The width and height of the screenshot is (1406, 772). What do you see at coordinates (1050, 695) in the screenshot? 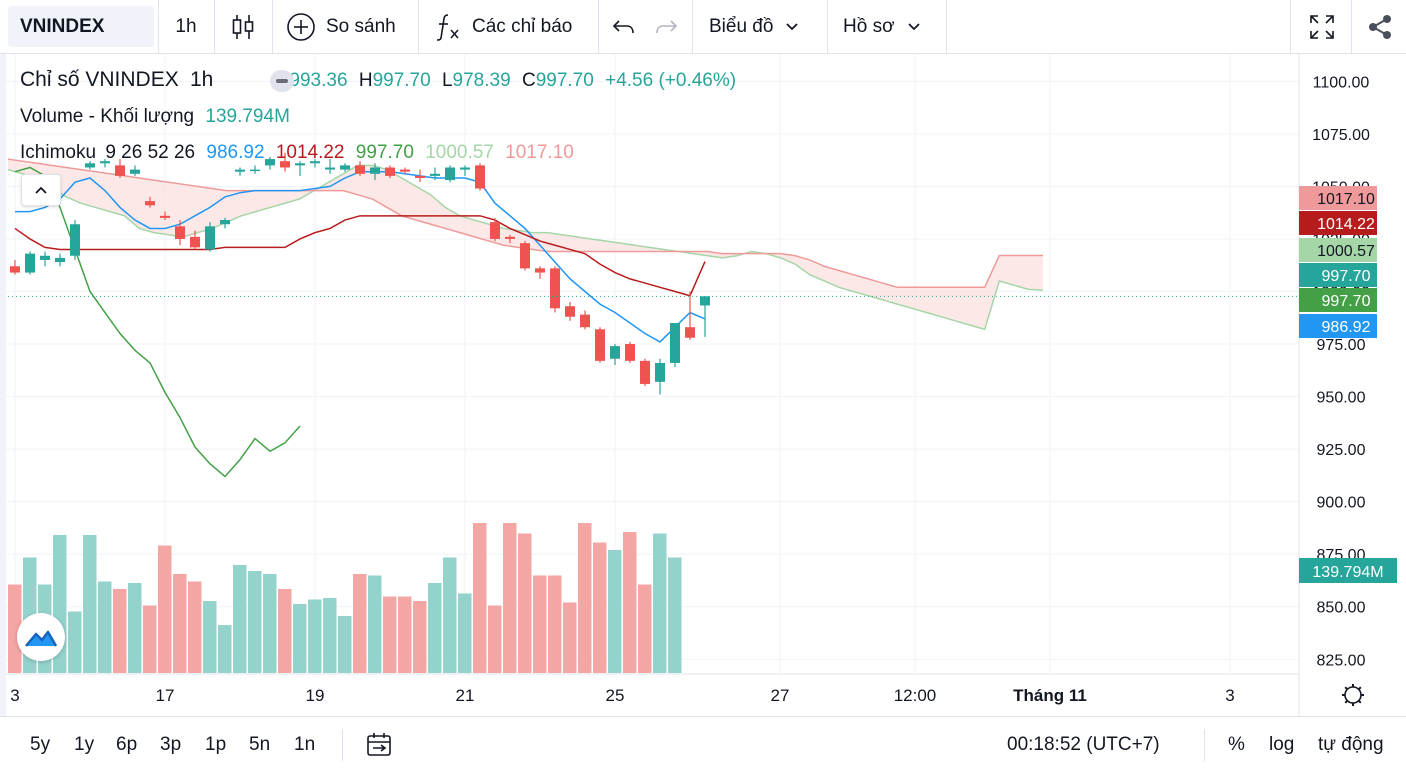
I see `time-tick-label: Tháng 11` at bounding box center [1050, 695].